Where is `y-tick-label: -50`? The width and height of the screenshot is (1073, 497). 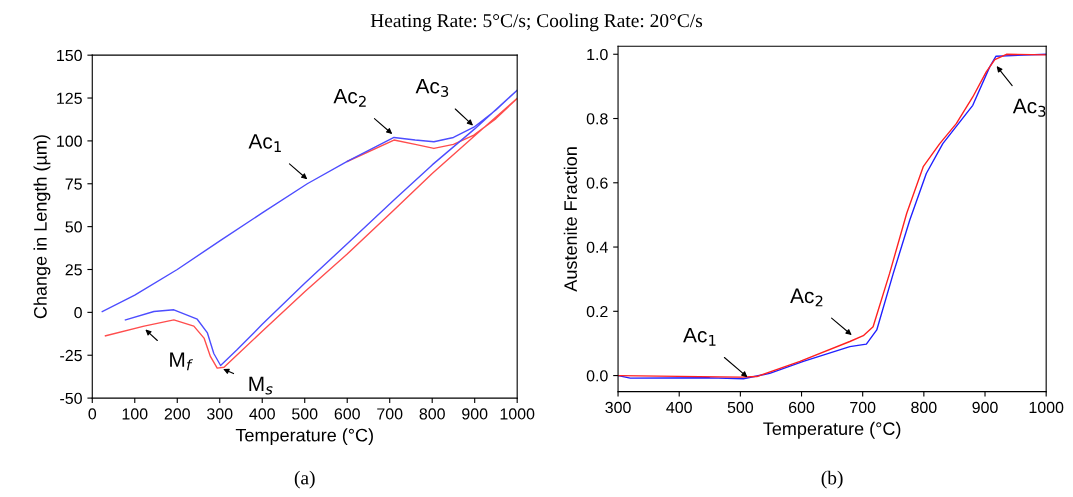 y-tick-label: -50 is located at coordinates (71, 398).